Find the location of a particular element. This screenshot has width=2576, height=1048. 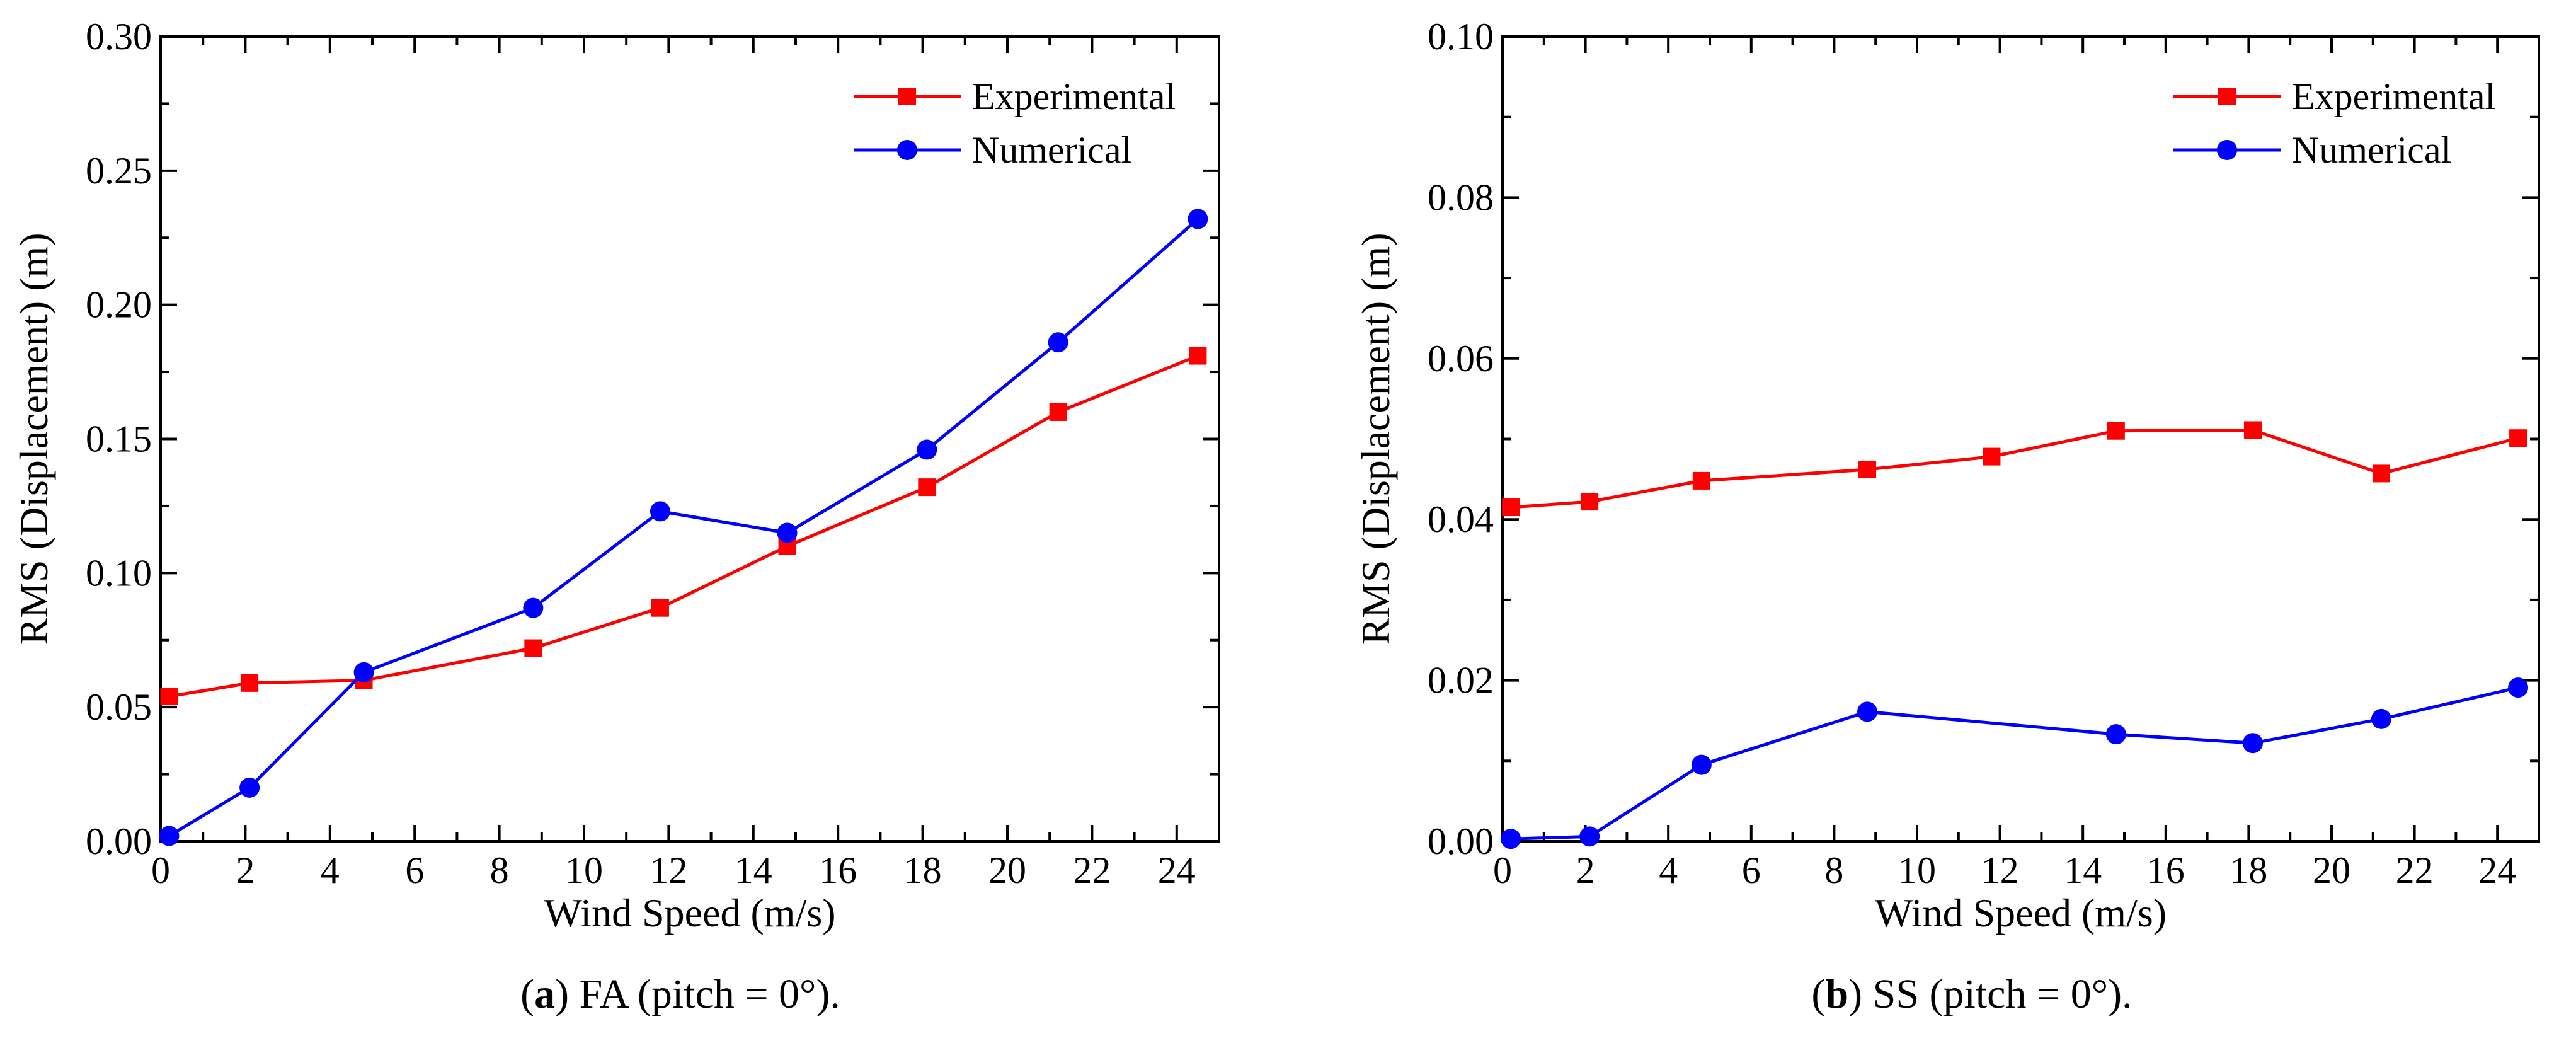

y-tick-label: 0.20 is located at coordinates (119, 305).